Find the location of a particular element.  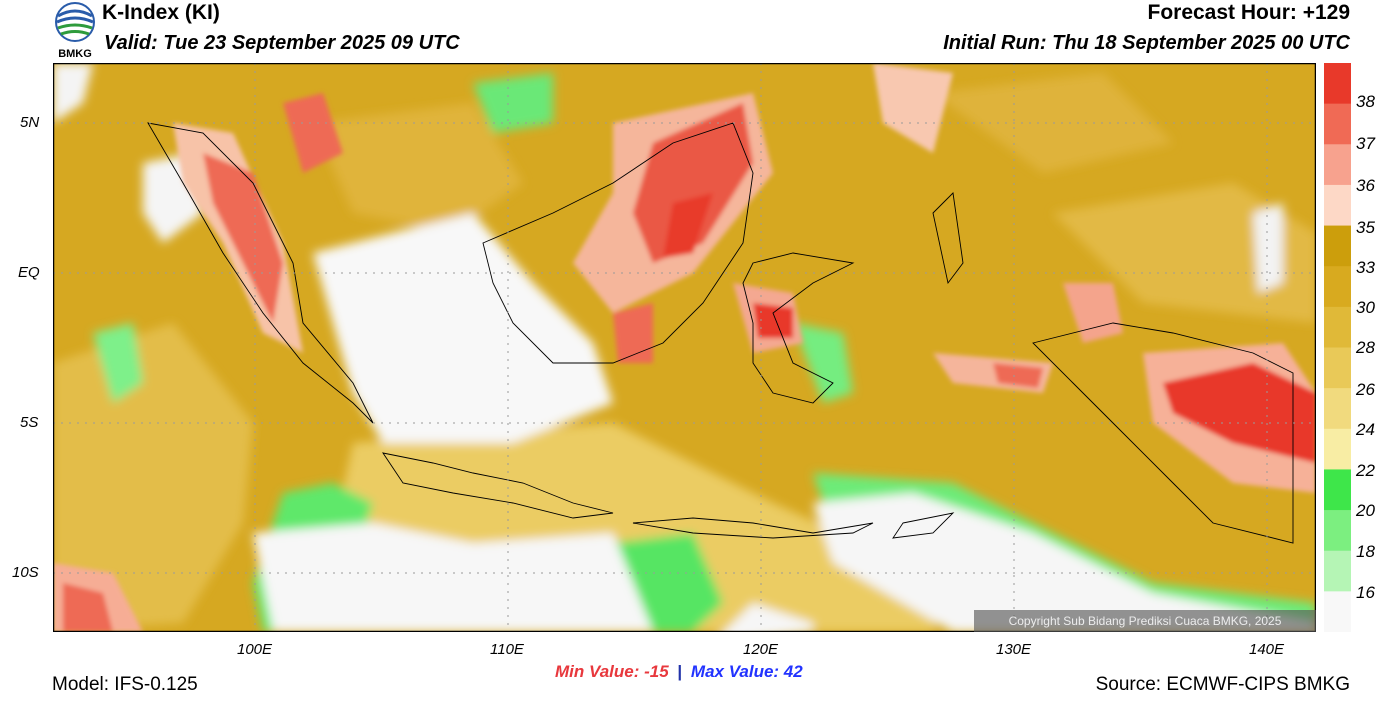

bmkg-logo: BMKG is located at coordinates (75, 30).